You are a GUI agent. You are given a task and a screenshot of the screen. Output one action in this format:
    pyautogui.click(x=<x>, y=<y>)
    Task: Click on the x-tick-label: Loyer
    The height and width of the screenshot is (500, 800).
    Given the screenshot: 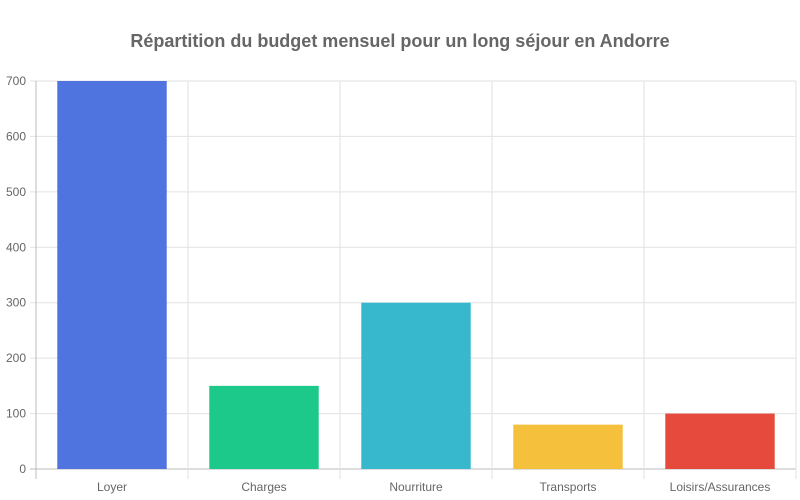 What is the action you would take?
    pyautogui.click(x=112, y=487)
    